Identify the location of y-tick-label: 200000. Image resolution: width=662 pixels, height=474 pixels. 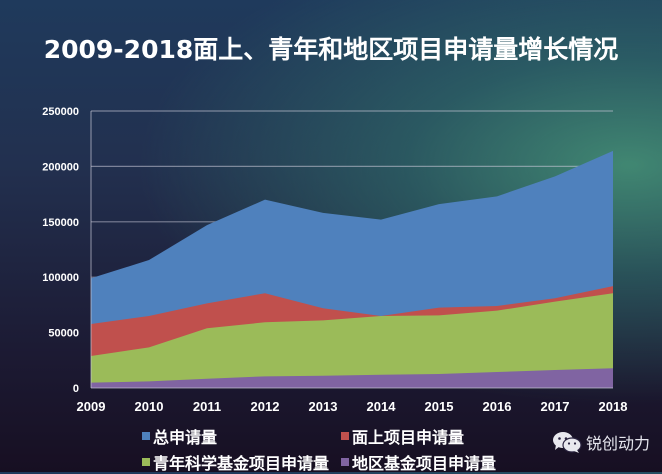
(60, 167).